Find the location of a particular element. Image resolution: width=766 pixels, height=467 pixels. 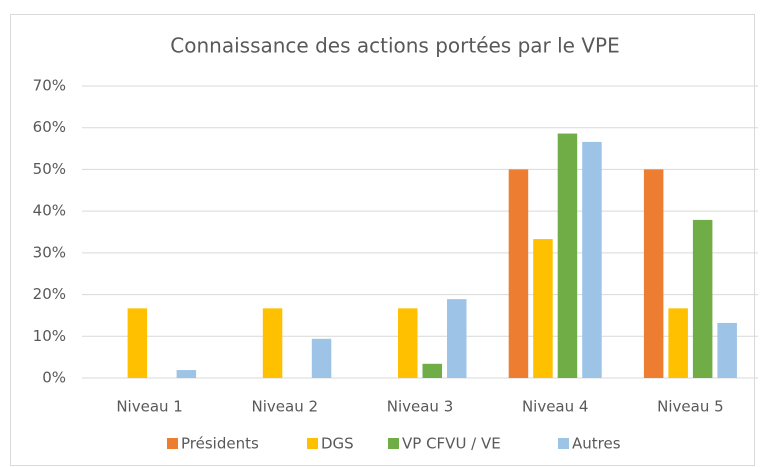

x-tick-label: Niveau 3 is located at coordinates (420, 407).